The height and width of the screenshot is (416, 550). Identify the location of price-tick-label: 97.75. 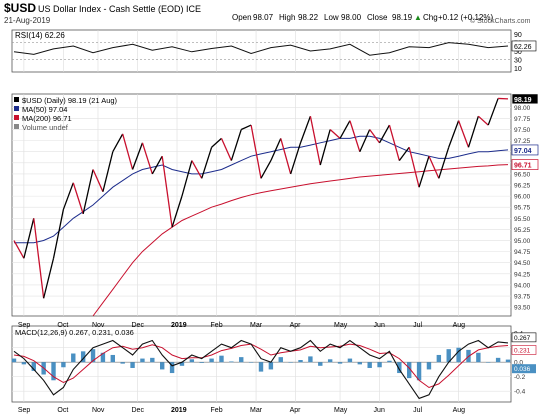
(522, 119).